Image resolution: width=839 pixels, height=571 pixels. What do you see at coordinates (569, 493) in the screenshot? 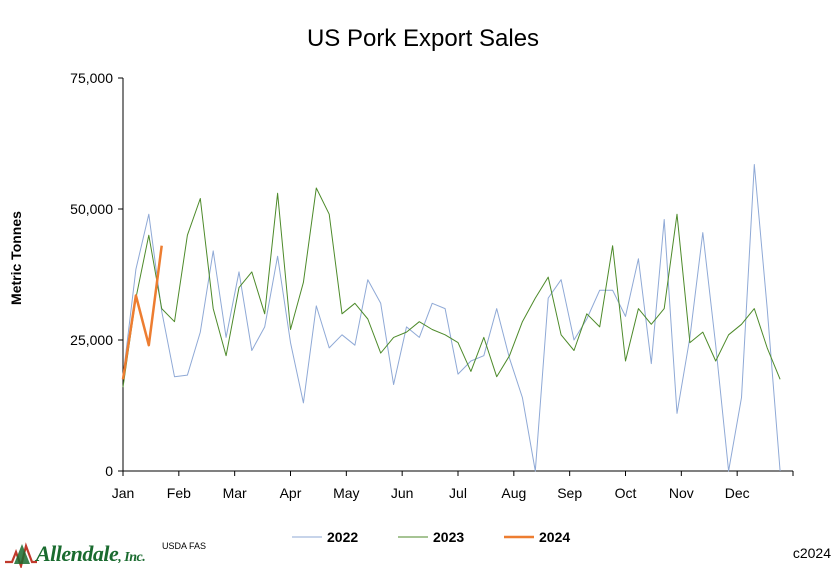
I see `x-tick-label: Sep` at bounding box center [569, 493].